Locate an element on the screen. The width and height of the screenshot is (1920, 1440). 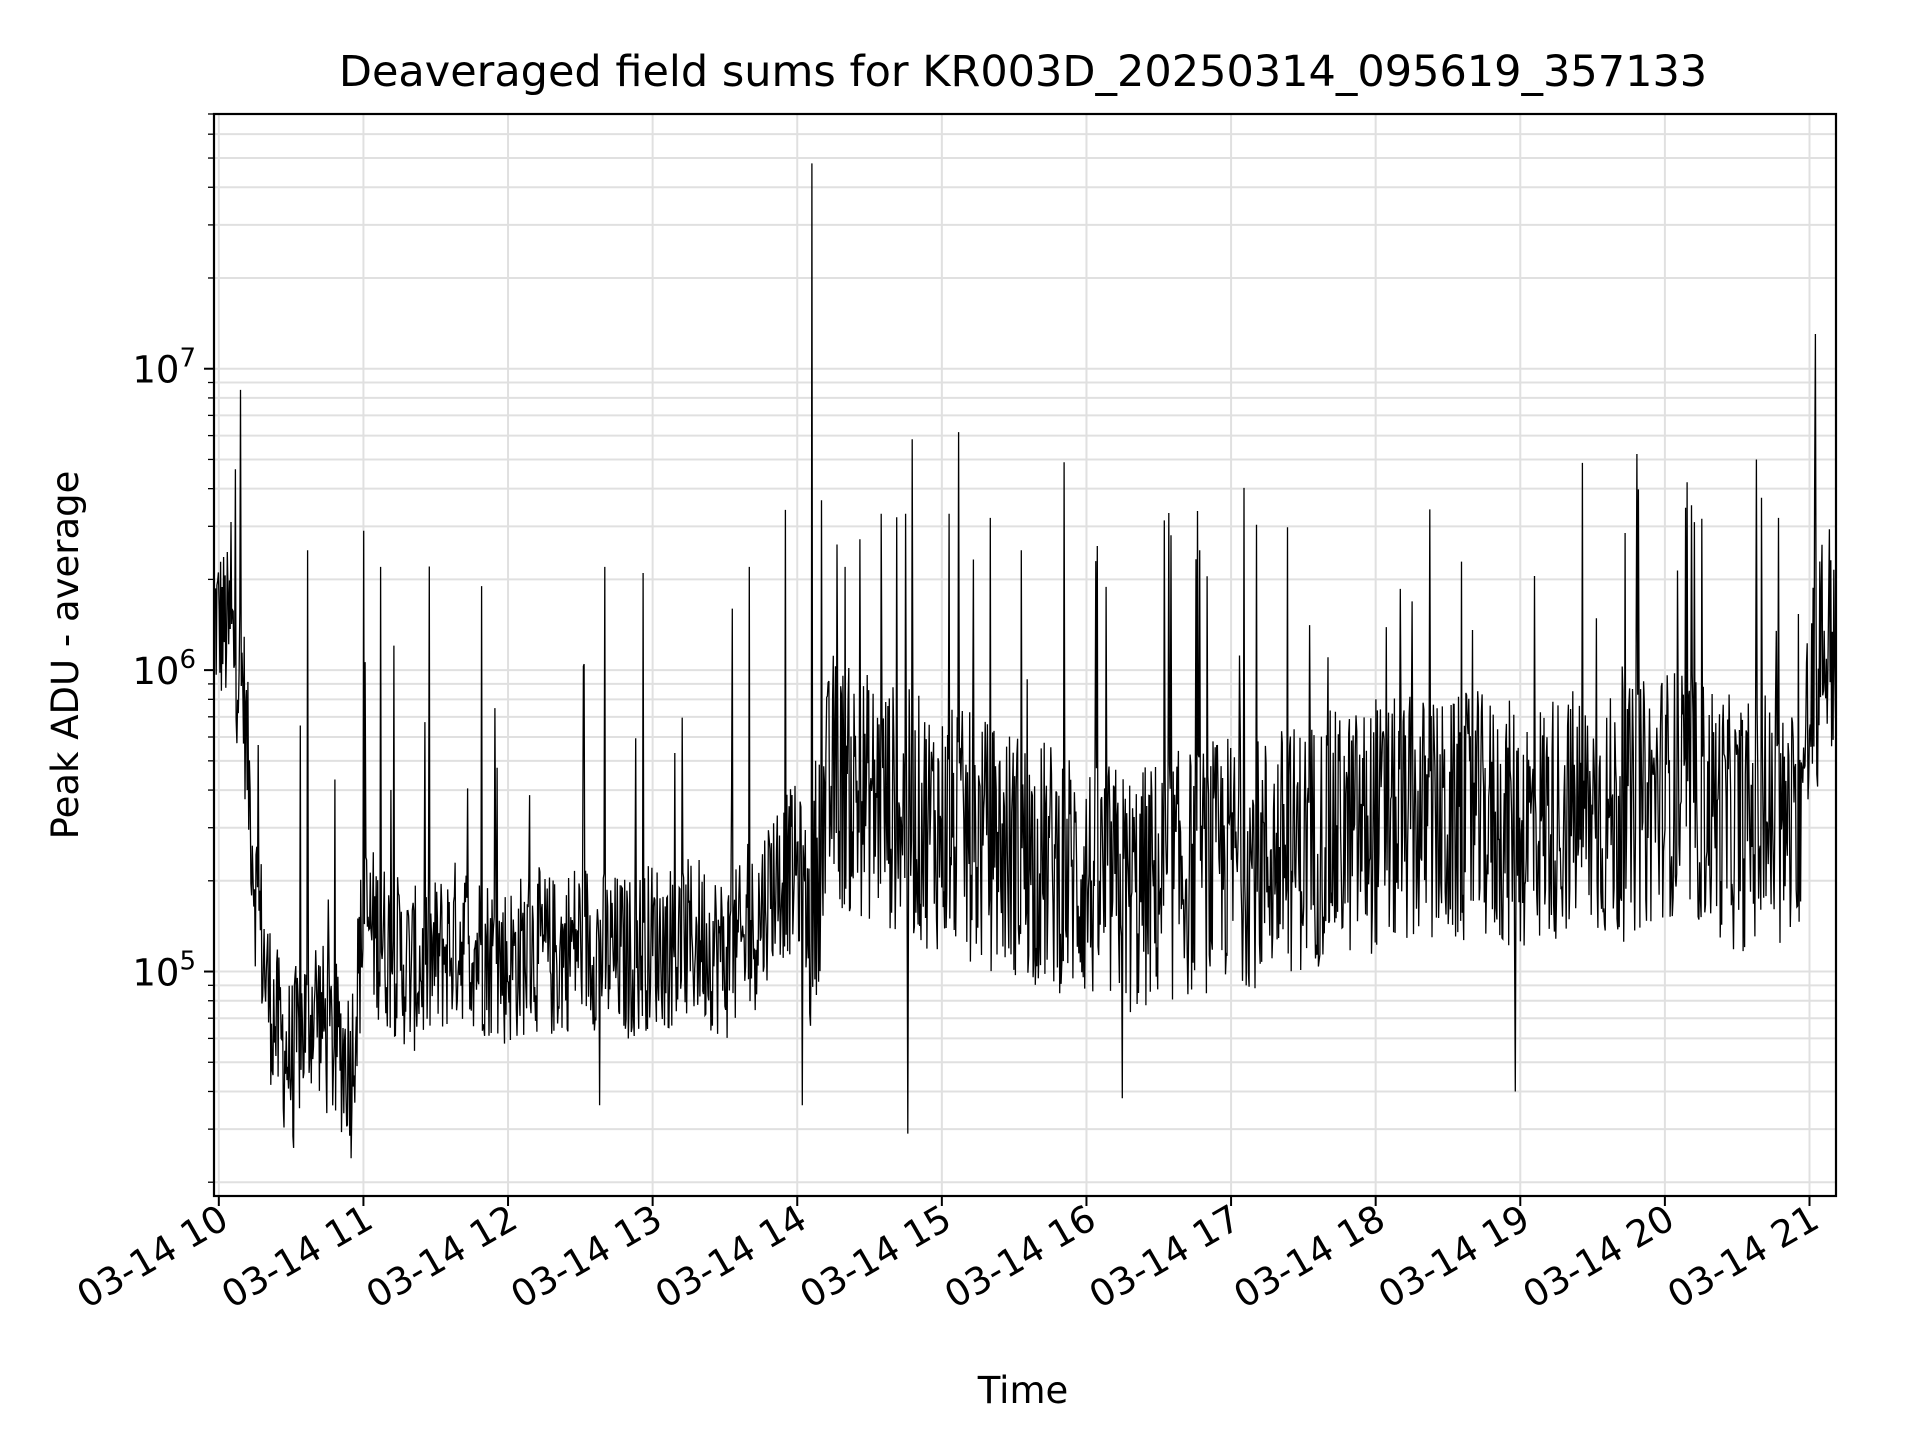
x-axis-label: Time is located at coordinates (1023, 1390).